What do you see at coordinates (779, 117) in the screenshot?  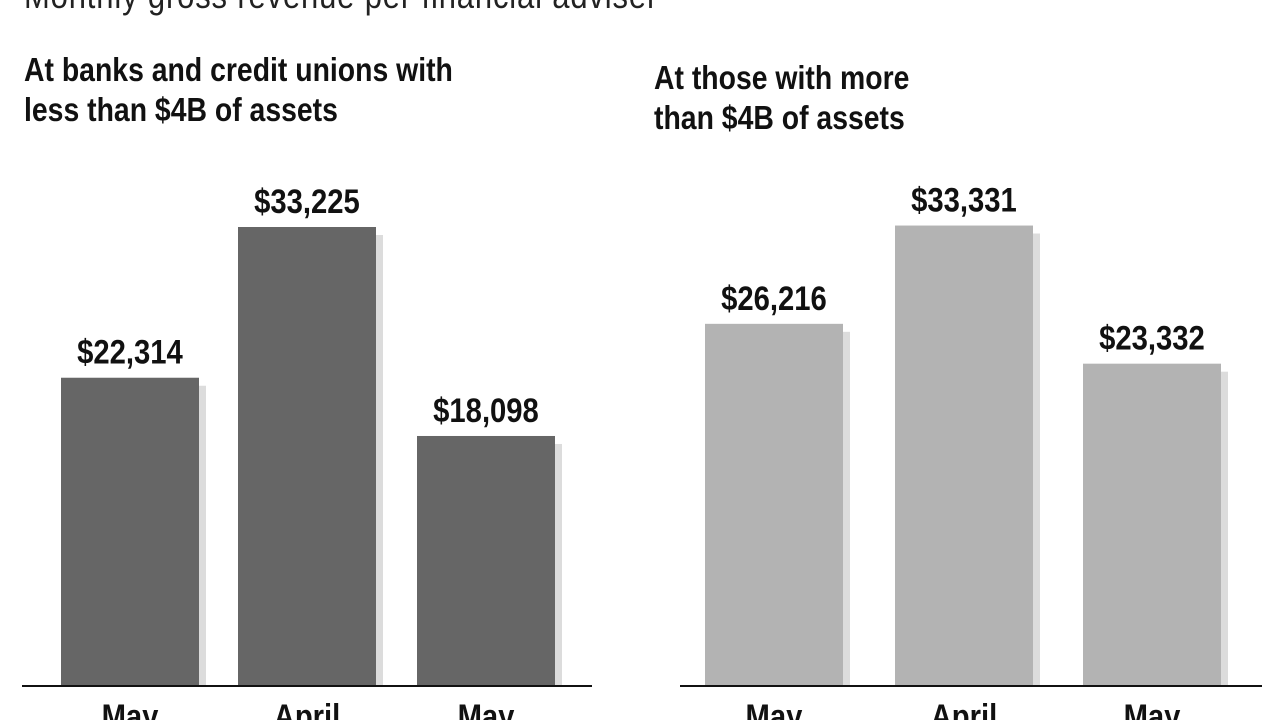 I see `right-subtitle-line-2: than $4B of assets` at bounding box center [779, 117].